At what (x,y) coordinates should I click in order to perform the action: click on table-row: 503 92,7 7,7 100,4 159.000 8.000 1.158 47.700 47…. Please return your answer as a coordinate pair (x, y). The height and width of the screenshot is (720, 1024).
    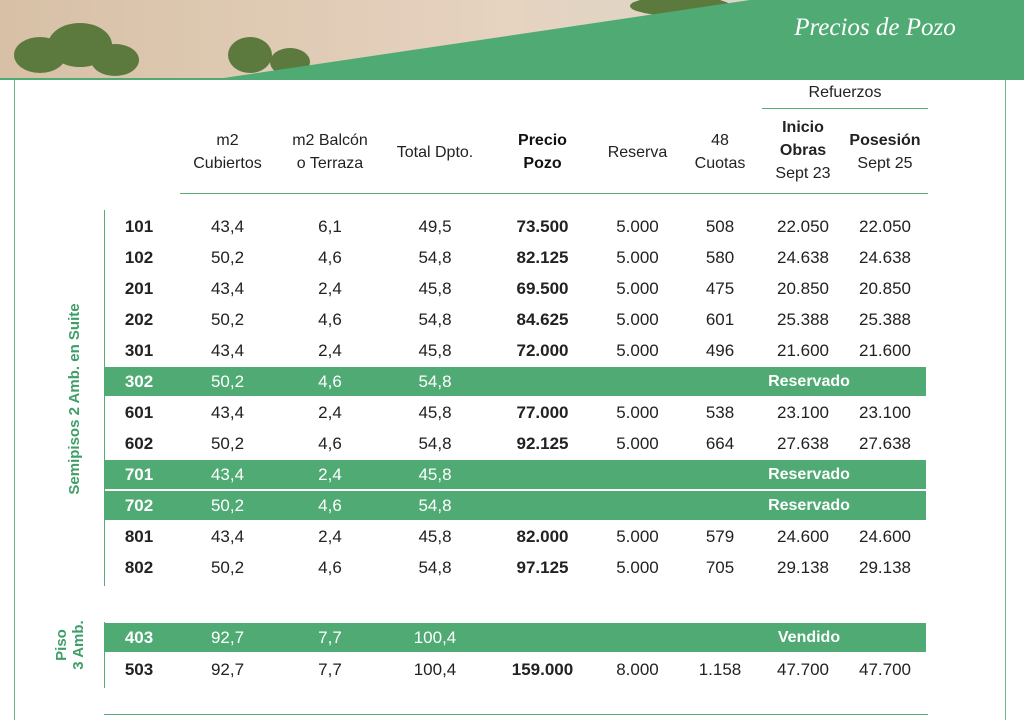
    Looking at the image, I should click on (515, 669).